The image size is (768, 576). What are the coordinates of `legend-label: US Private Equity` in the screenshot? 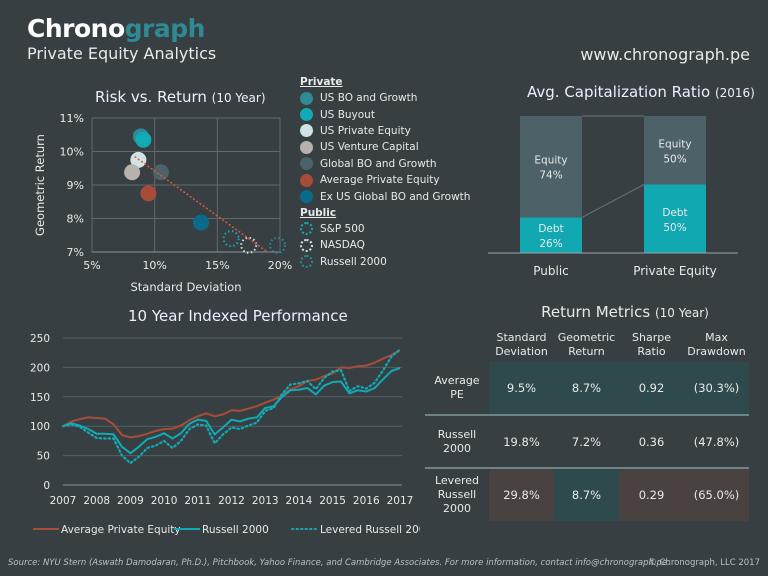 It's located at (365, 130).